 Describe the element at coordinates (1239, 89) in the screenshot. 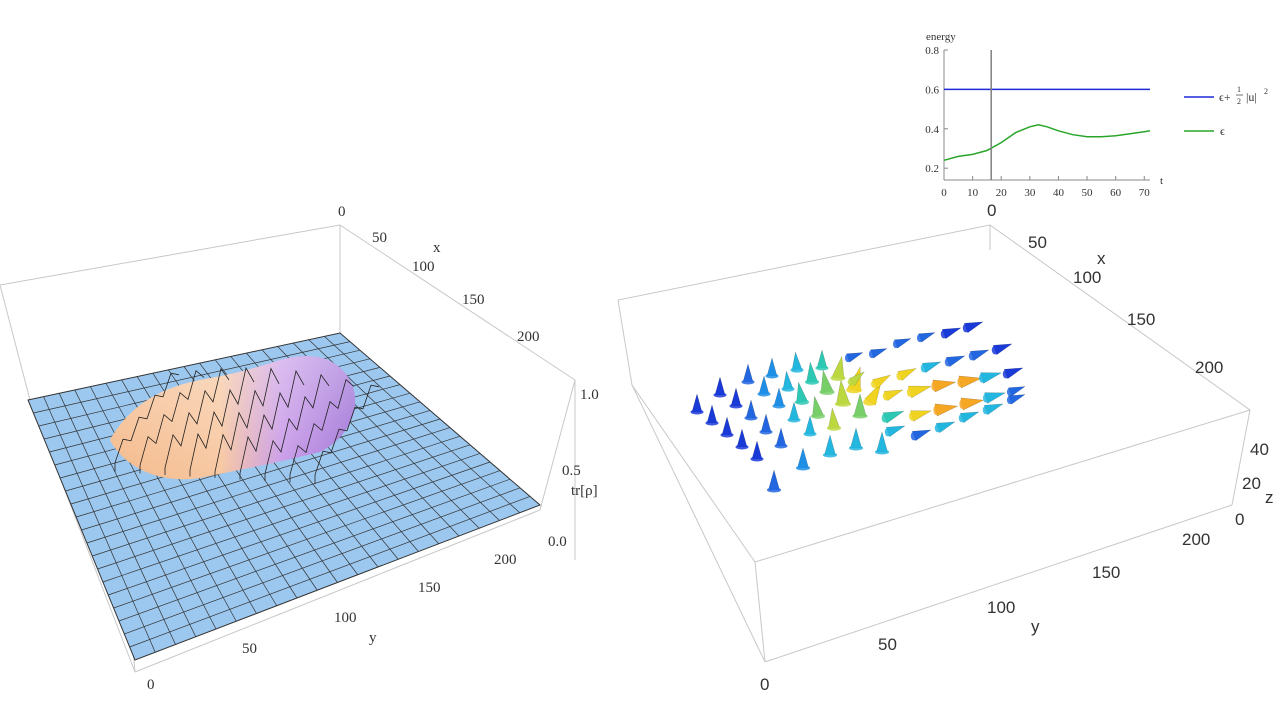

I see `legend-total-frac-num: 1` at that location.